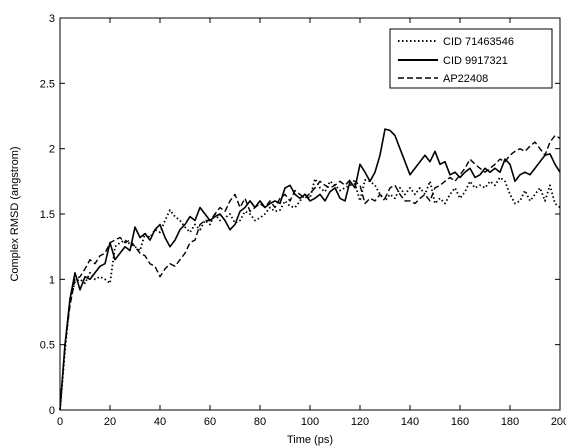  I want to click on y-tick-label-3: 3, so click(52, 19).